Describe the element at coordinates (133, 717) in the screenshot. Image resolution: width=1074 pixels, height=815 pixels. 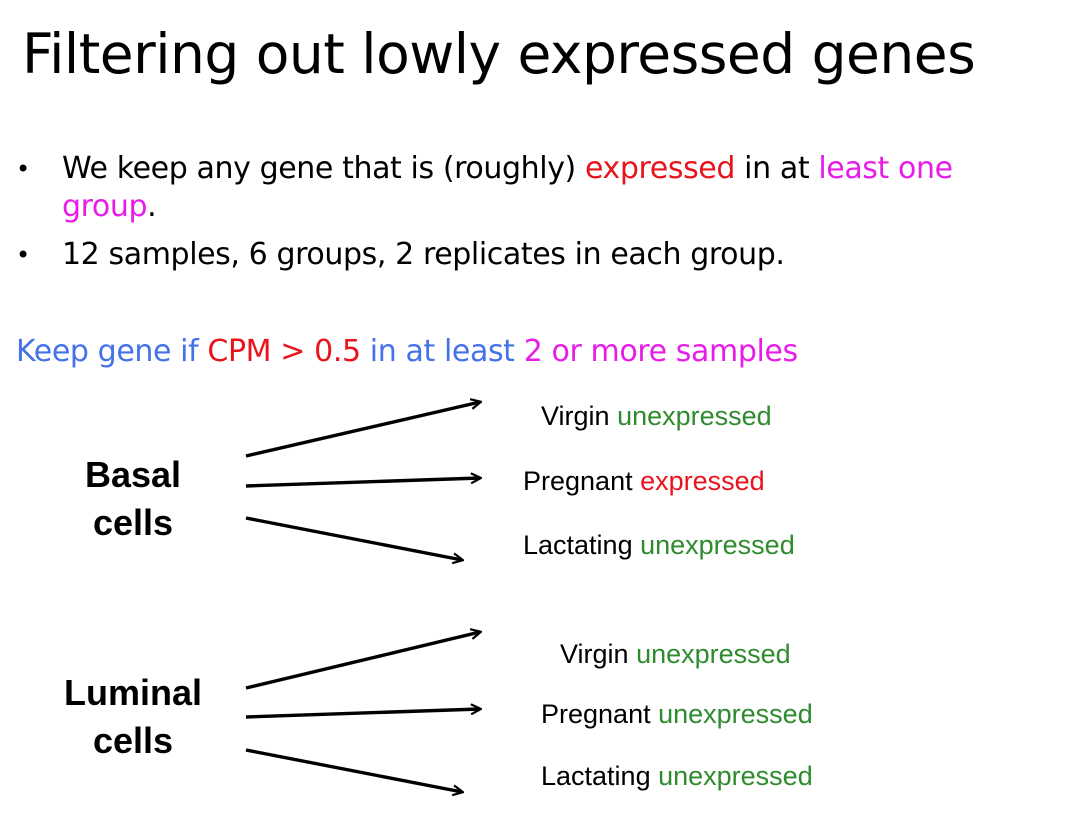
I see `group-label-luminal: Luminal cells` at that location.